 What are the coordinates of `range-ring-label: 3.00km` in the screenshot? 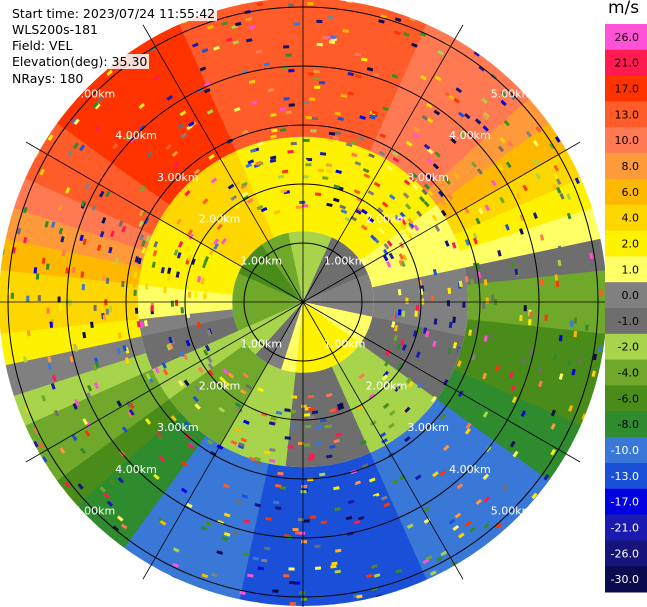 It's located at (178, 427).